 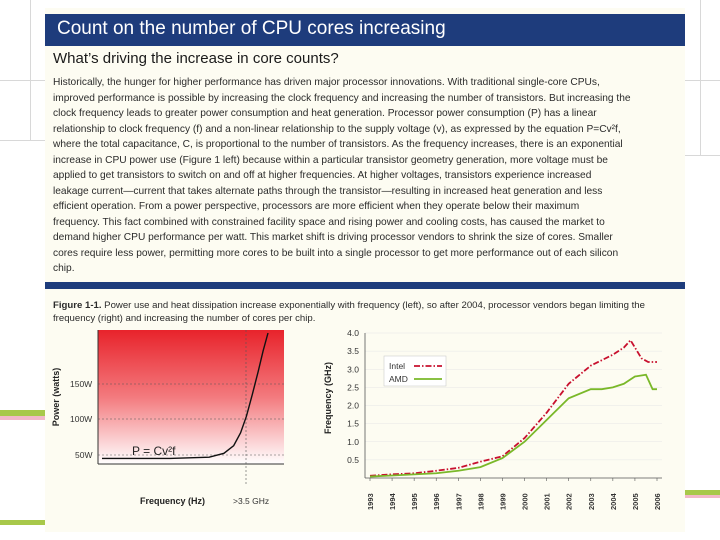 I want to click on frequency-x-tick-label: 2001, so click(x=547, y=501).